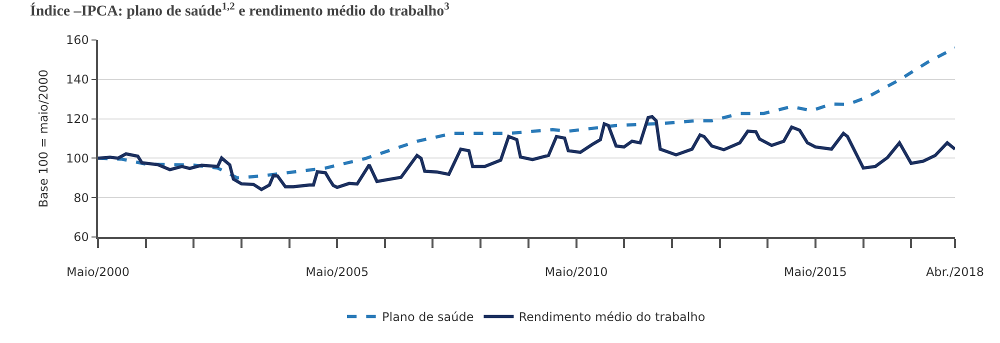 The image size is (1000, 343). What do you see at coordinates (81, 237) in the screenshot?
I see `y-tick-label: 60` at bounding box center [81, 237].